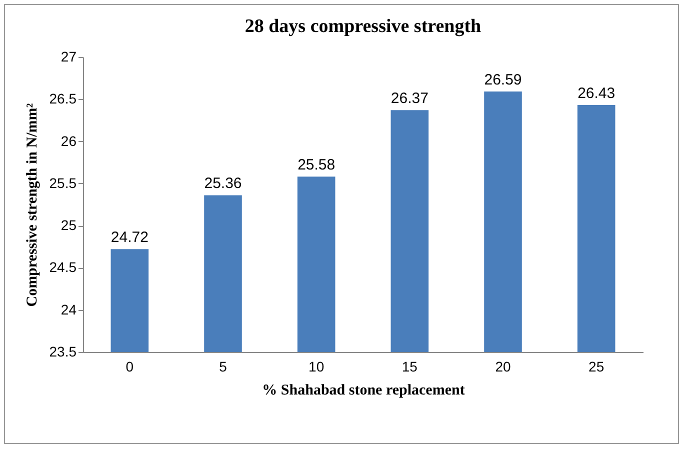  I want to click on x-tick-label: 20, so click(503, 366).